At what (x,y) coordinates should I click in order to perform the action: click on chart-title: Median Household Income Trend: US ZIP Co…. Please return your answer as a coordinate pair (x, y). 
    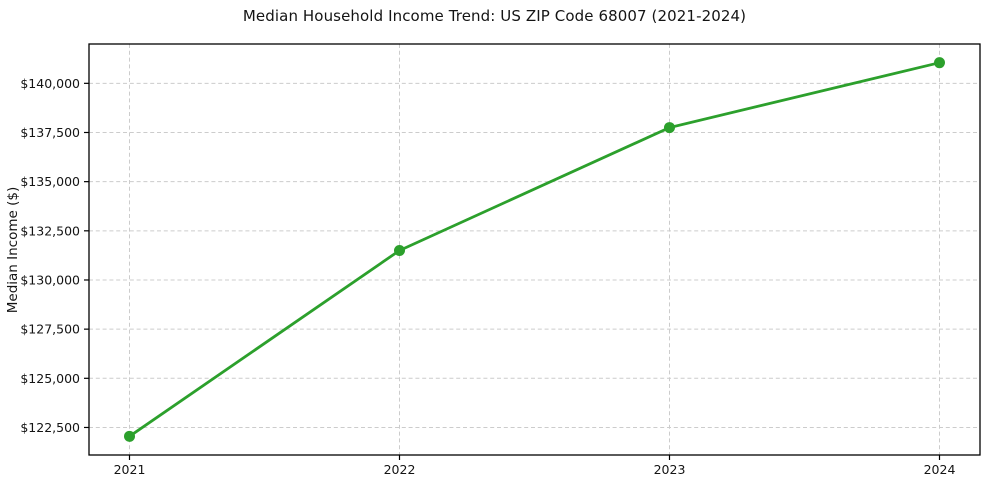
    Looking at the image, I should click on (494, 16).